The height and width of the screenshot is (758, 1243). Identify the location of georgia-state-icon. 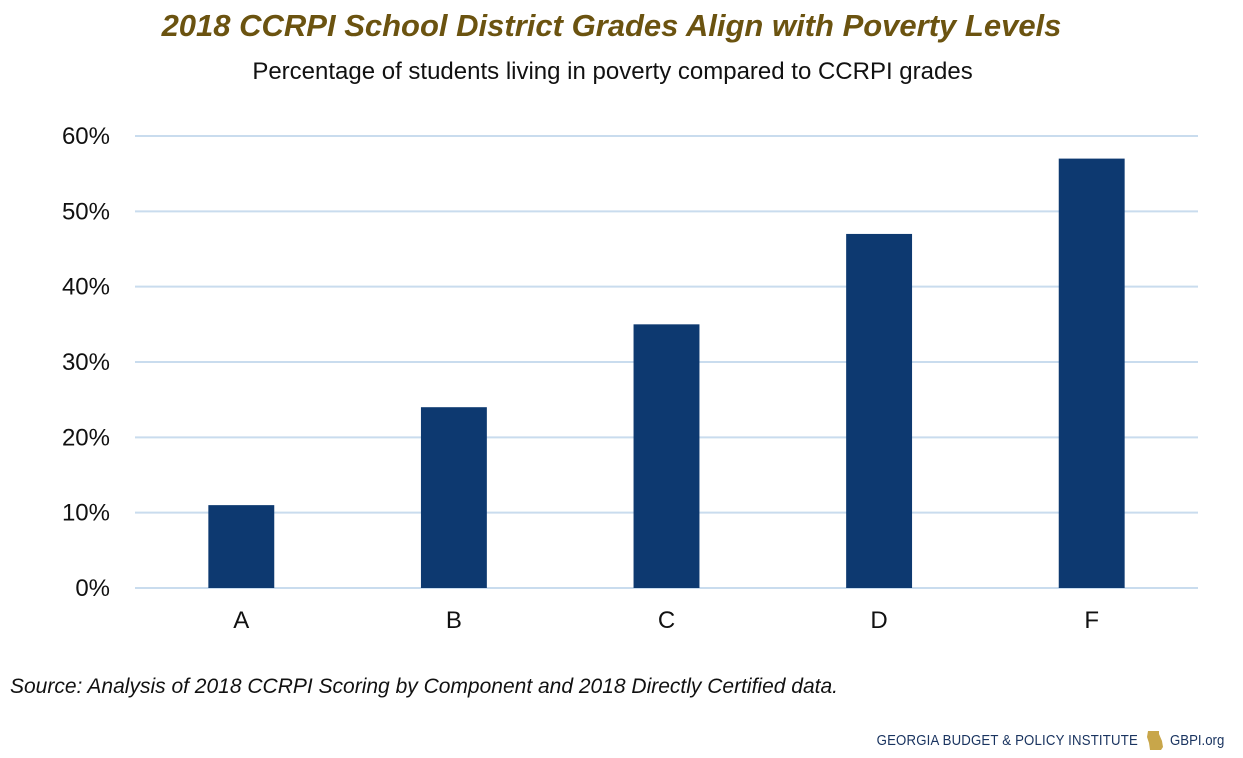
(1155, 740).